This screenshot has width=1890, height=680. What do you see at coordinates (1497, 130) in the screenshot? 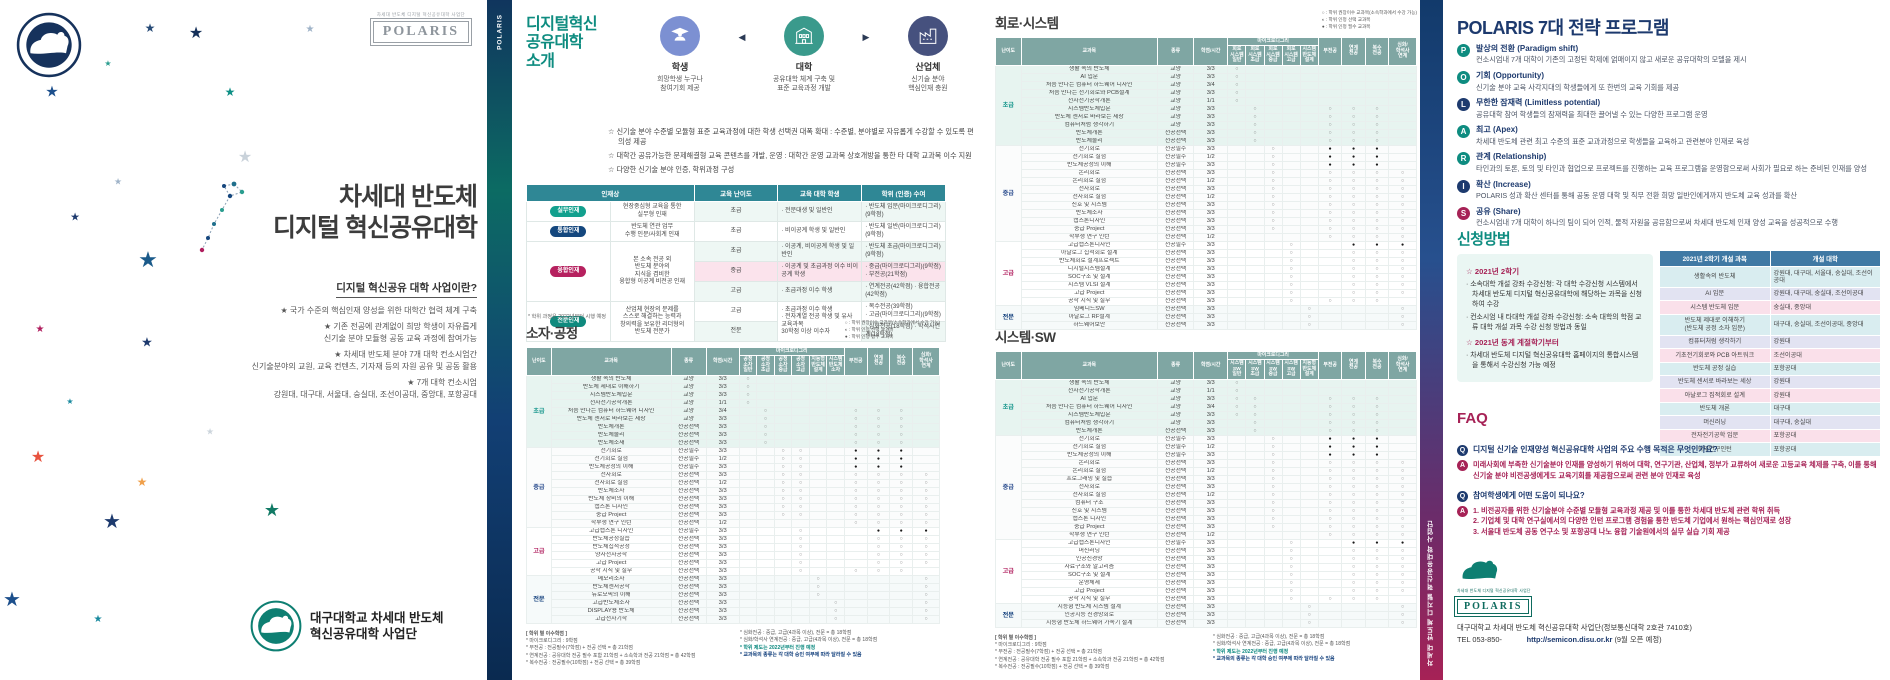
I see `strategy-title: 최고 (Apex)` at bounding box center [1497, 130].